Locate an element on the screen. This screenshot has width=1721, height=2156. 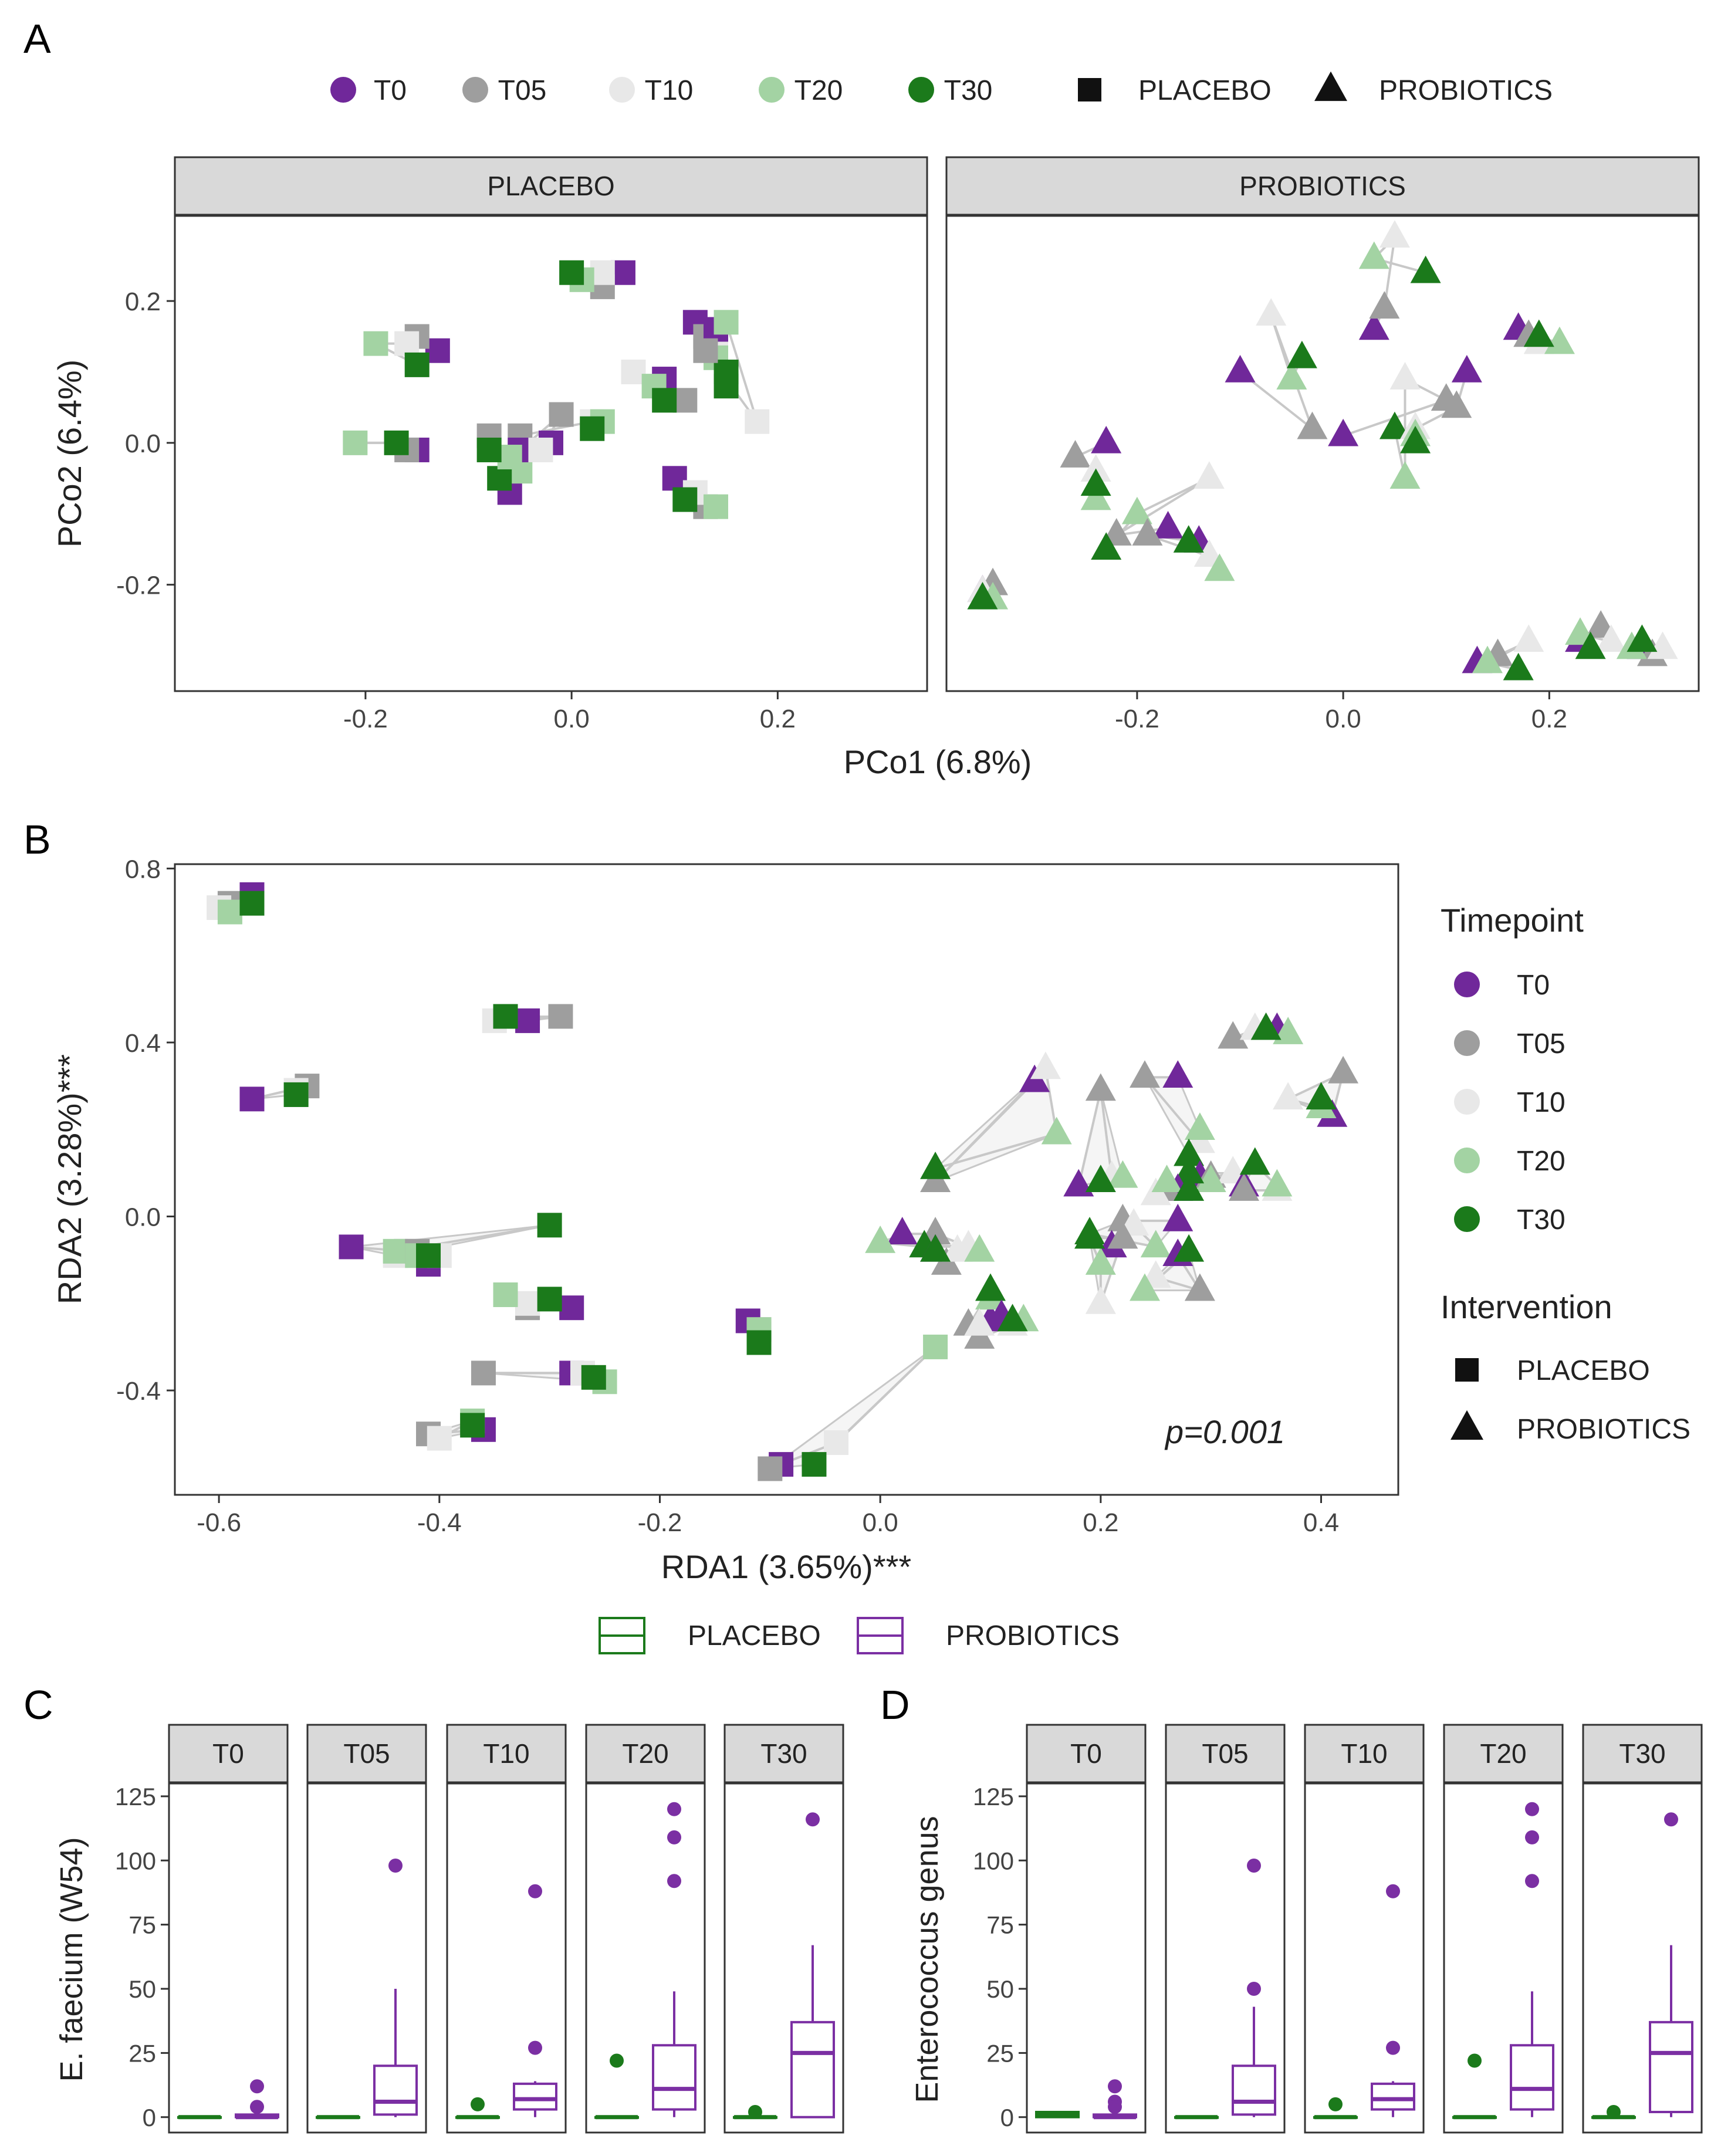
x-tick-label: 0.4 is located at coordinates (1321, 1522).